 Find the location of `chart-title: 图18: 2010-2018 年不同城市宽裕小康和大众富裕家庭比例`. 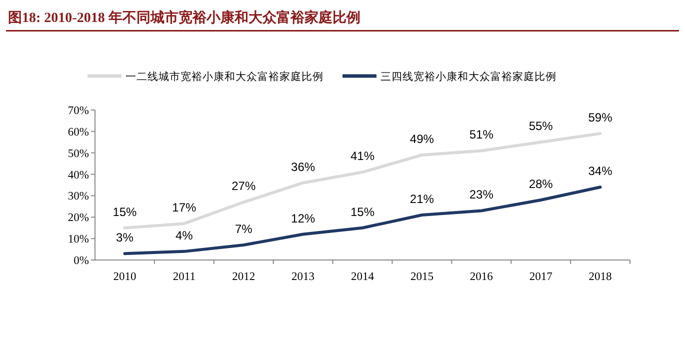

chart-title: 图18: 2010-2018 年不同城市宽裕小康和大众富裕家庭比例 is located at coordinates (184, 17).